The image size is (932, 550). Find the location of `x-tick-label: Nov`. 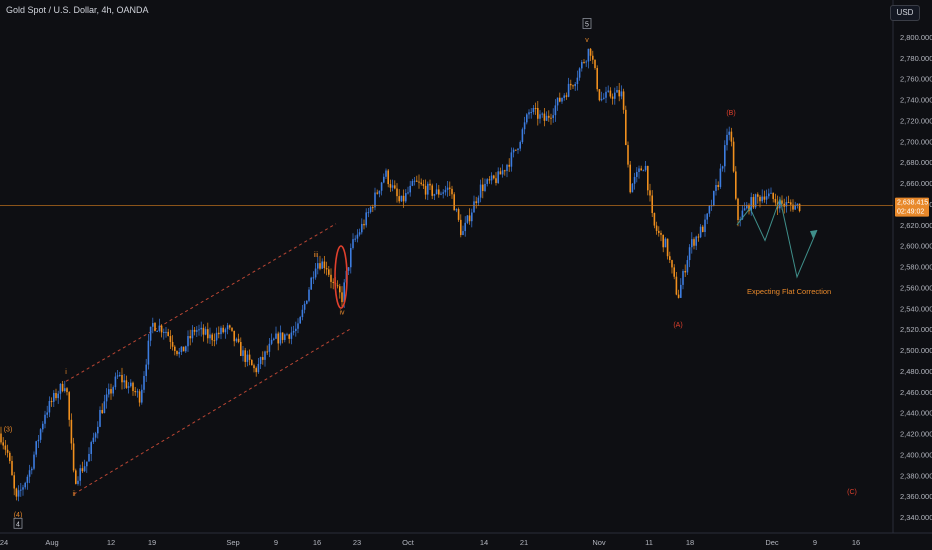

x-tick-label: Nov is located at coordinates (599, 542).